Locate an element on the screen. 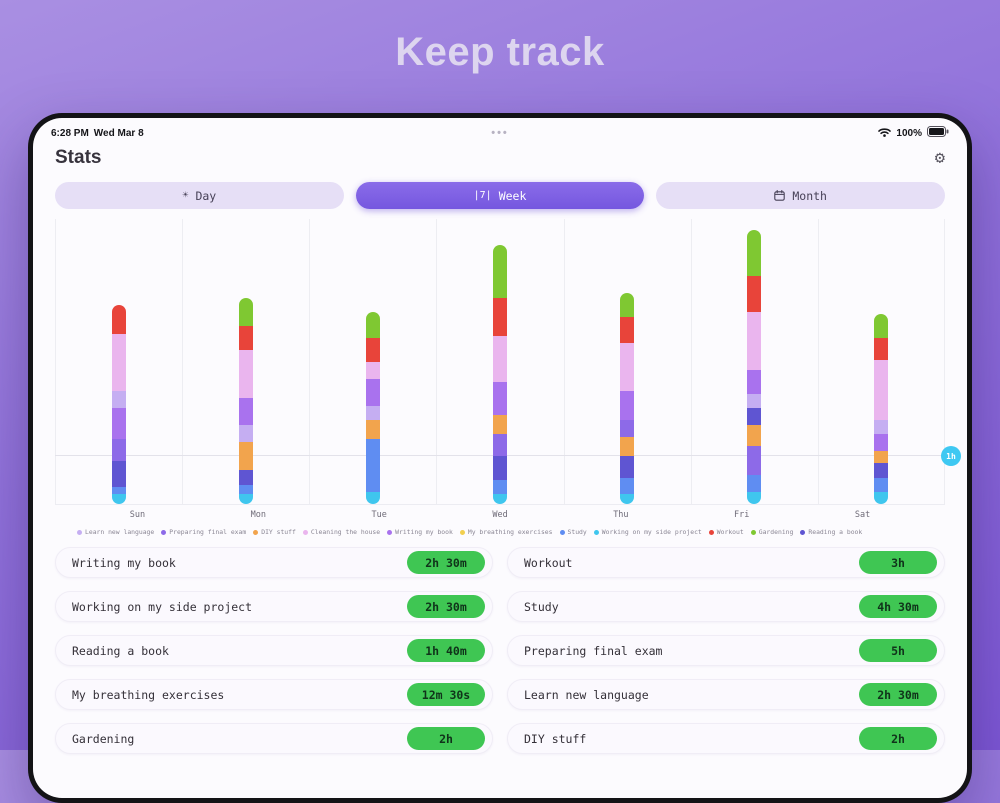 This screenshot has height=803, width=1000. stacked-bar-sun is located at coordinates (118, 404).